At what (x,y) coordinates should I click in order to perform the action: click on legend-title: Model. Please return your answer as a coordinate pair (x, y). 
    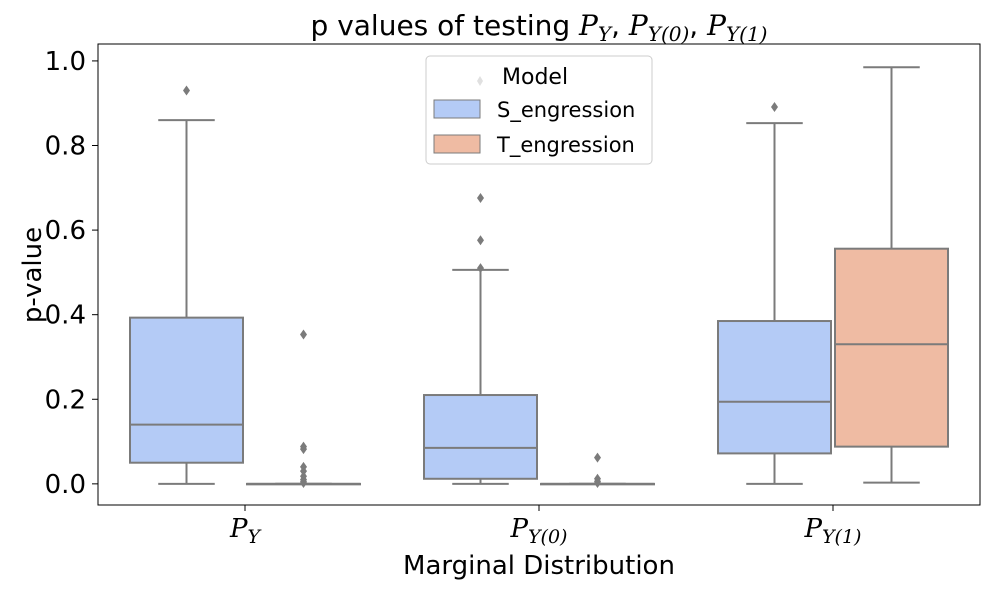
    Looking at the image, I should click on (535, 77).